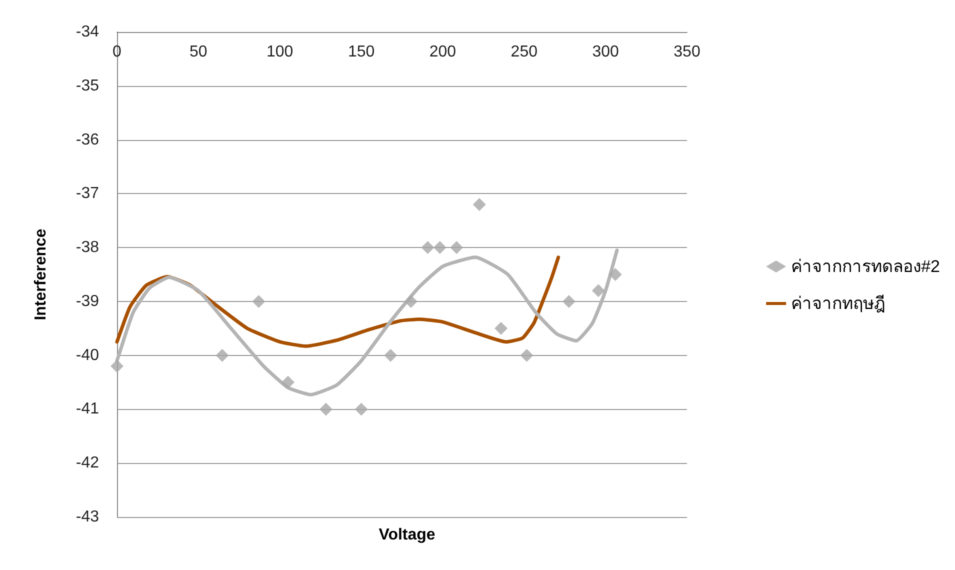 The image size is (955, 570). I want to click on y-axis-title: Interference, so click(41, 274).